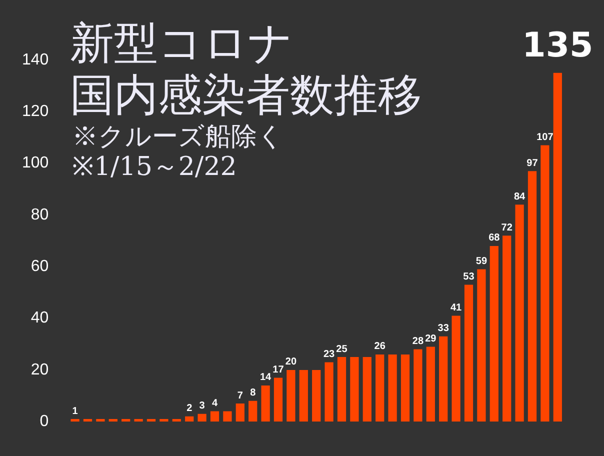 The image size is (604, 456). Describe the element at coordinates (444, 328) in the screenshot. I see `data-label: 33` at that location.